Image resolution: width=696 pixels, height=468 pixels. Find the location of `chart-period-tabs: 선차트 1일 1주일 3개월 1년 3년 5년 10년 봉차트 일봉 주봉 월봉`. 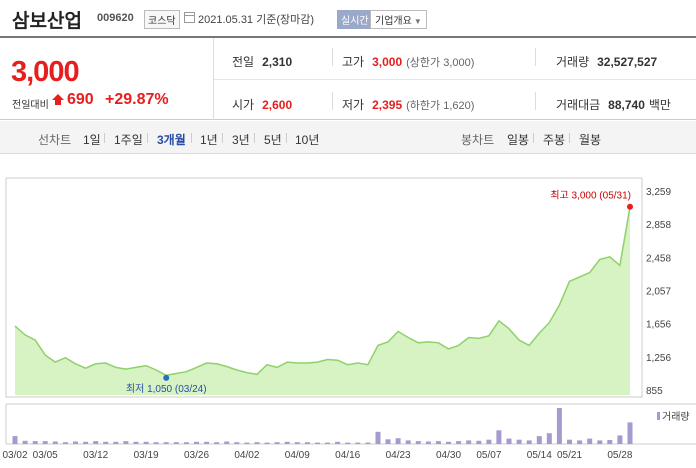

chart-period-tabs: 선차트 1일 1주일 3개월 1년 3년 5년 10년 봉차트 일봉 주봉 월봉 is located at coordinates (348, 137).